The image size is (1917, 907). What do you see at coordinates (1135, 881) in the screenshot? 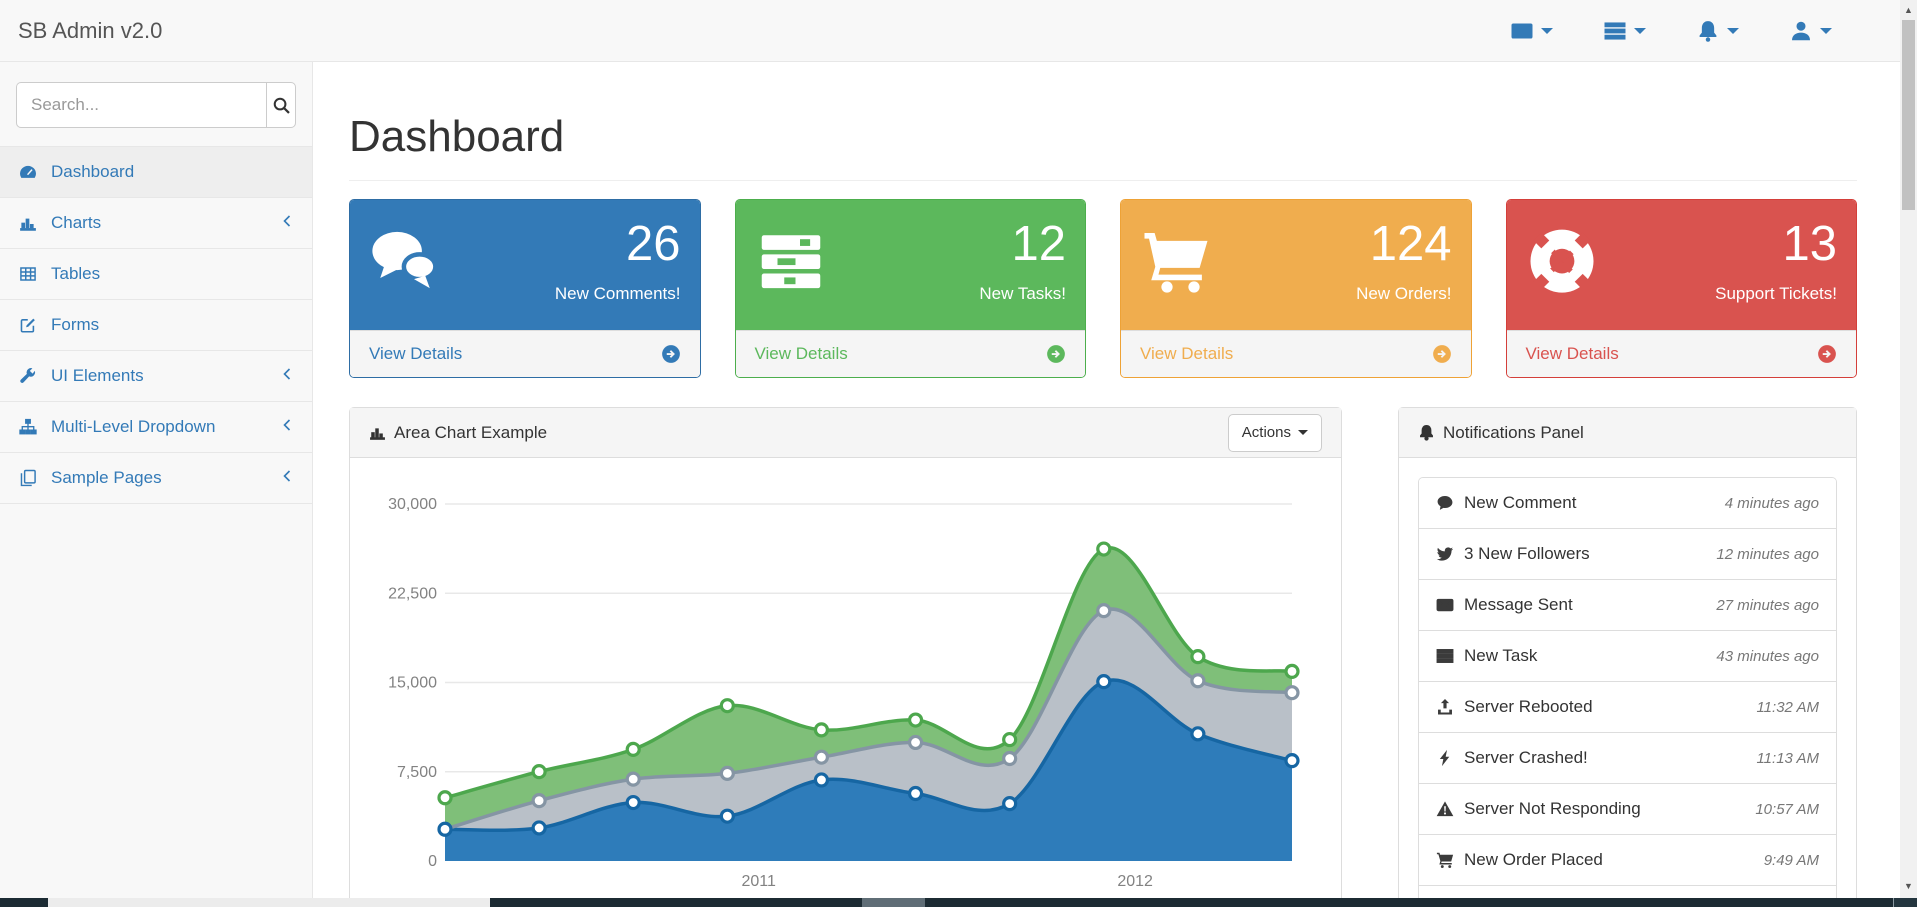
I see `svg-text: 2012` at bounding box center [1135, 881].